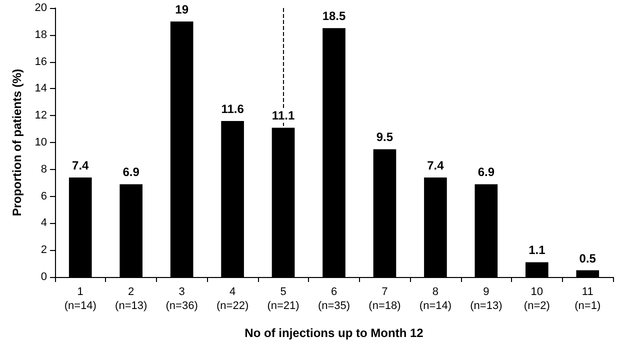 The height and width of the screenshot is (347, 625). I want to click on y-tick-label: 8, so click(43, 169).